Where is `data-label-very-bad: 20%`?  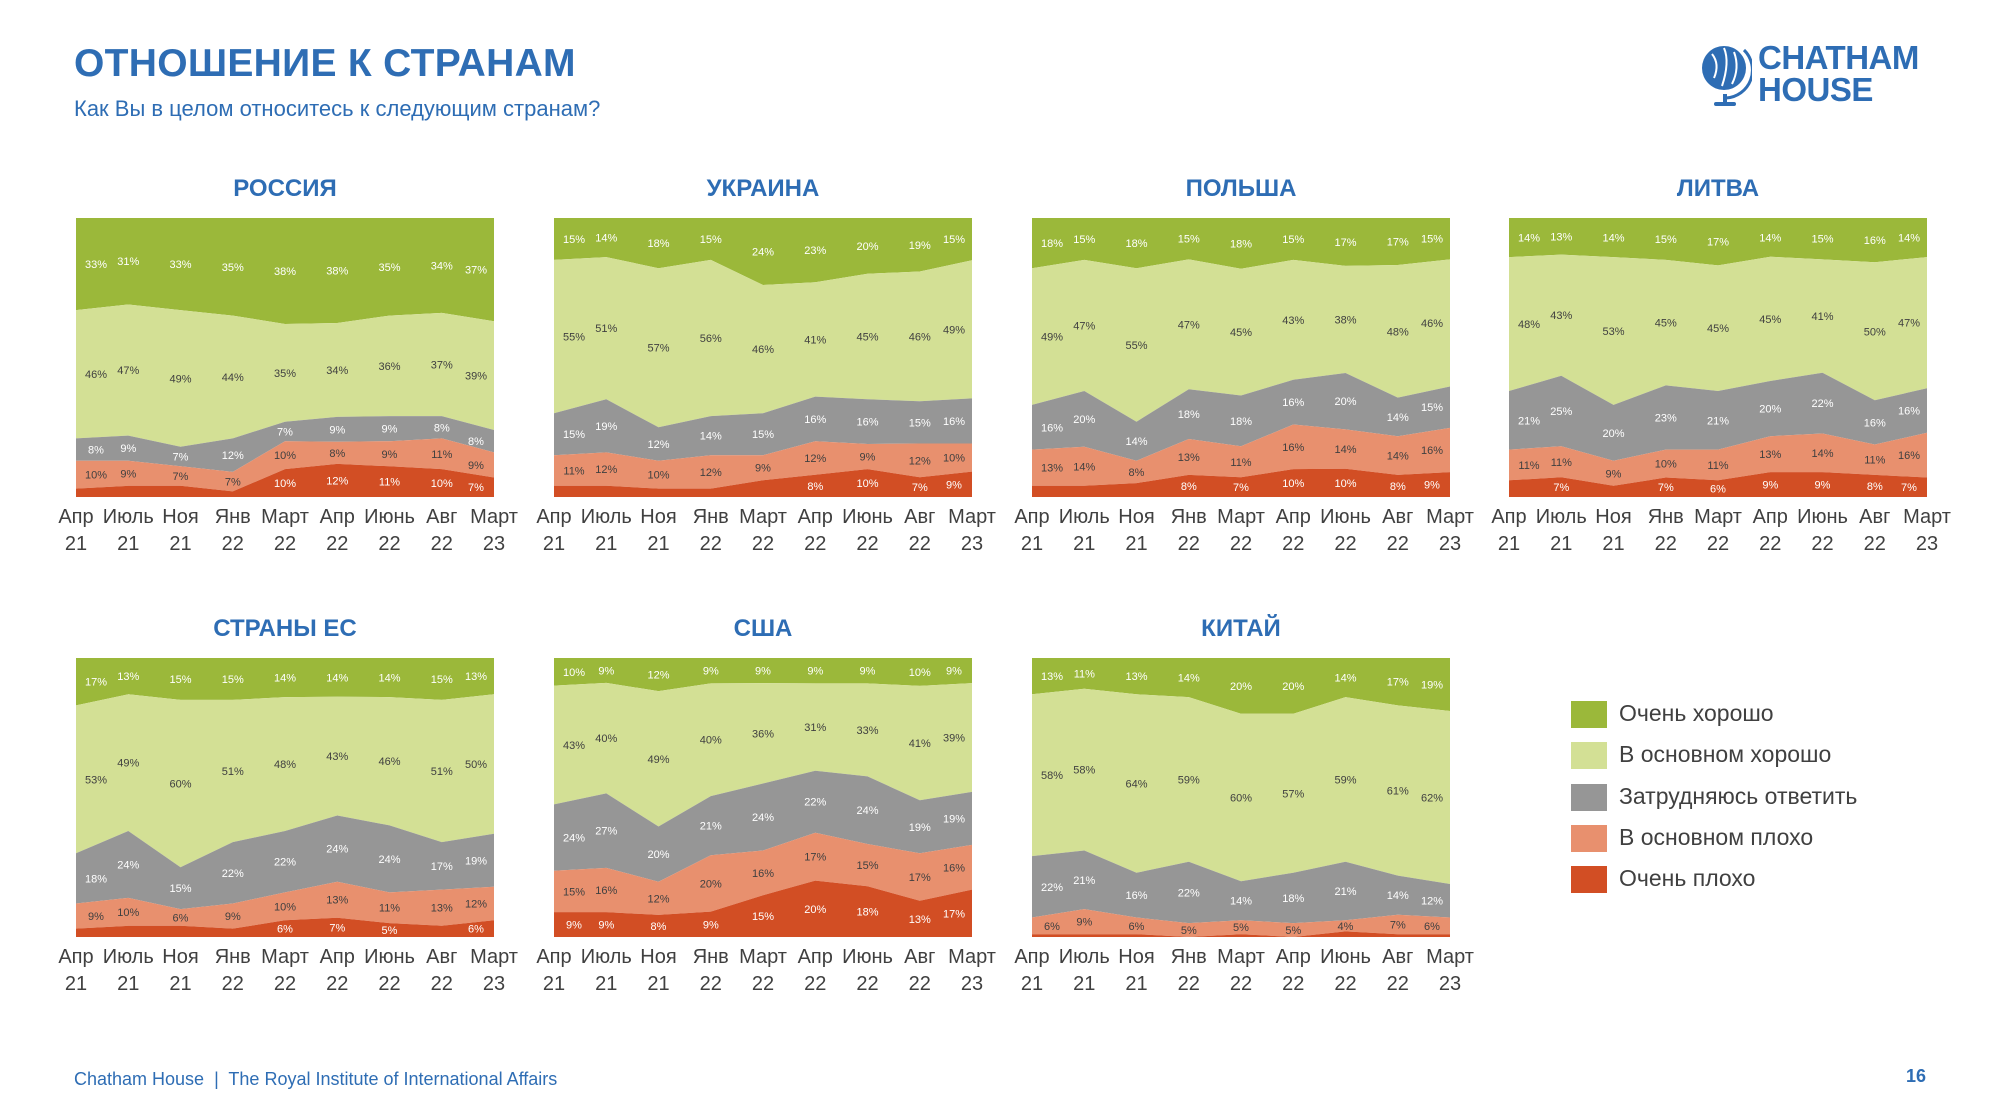 data-label-very-bad: 20% is located at coordinates (815, 910).